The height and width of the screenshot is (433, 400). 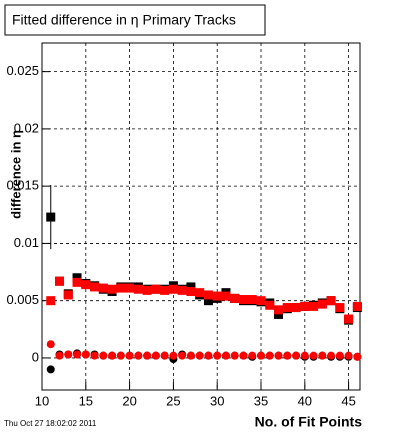 What do you see at coordinates (42, 400) in the screenshot?
I see `x-tick-label: 10` at bounding box center [42, 400].